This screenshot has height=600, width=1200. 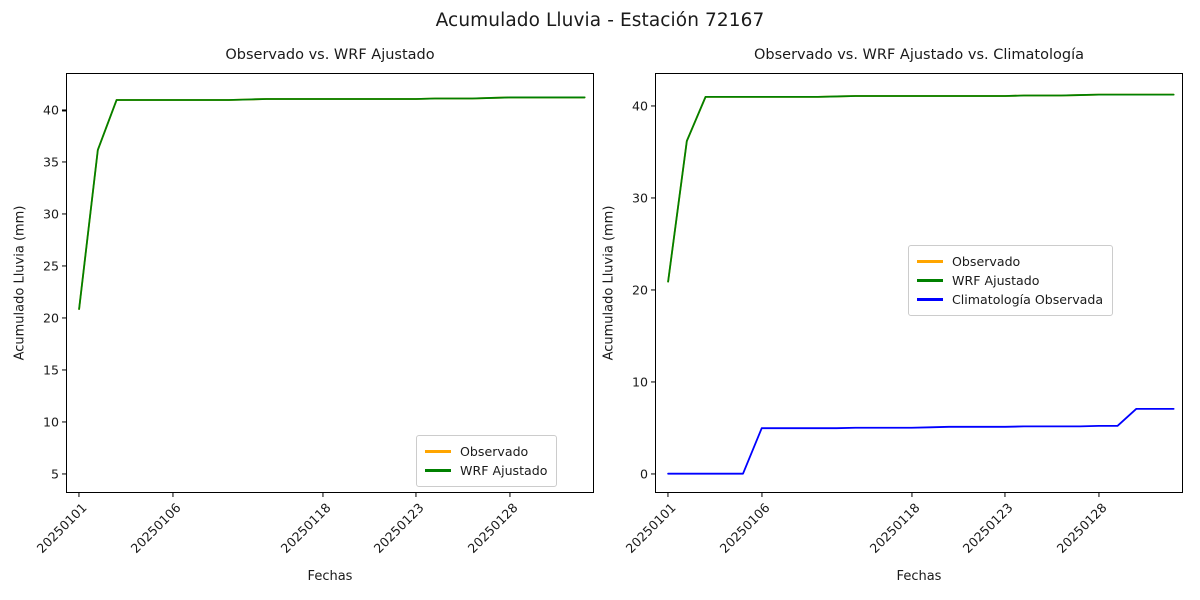 I want to click on y-axis-label-right: Acumulado Lluvia (mm), so click(x=609, y=283).